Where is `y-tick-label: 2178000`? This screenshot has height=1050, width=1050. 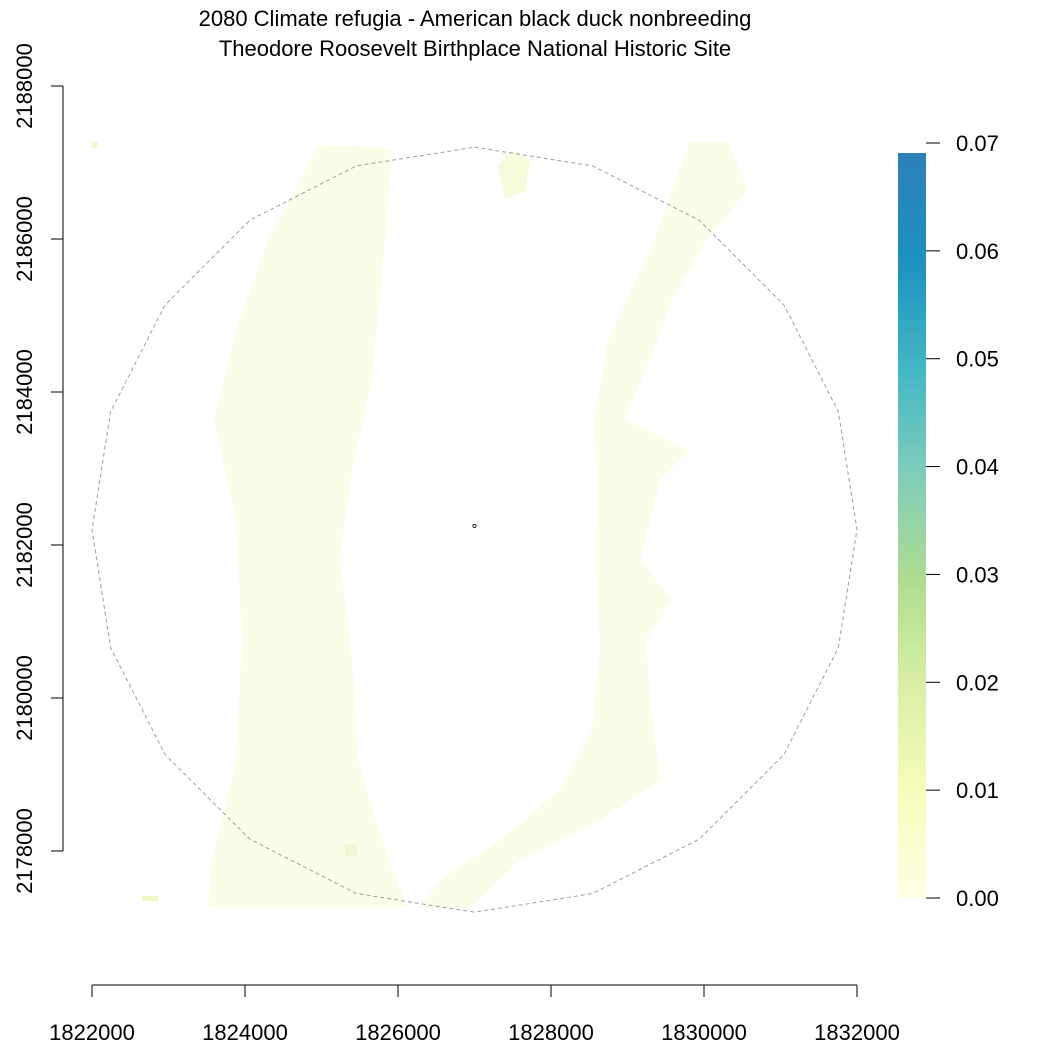 y-tick-label: 2178000 is located at coordinates (24, 851).